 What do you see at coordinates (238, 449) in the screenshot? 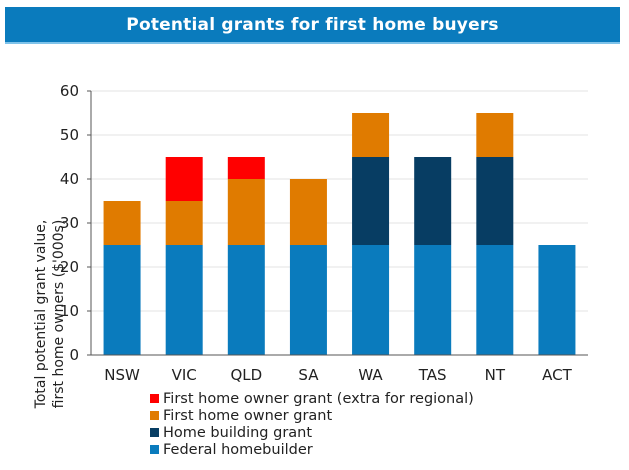
I see `legend-label: Federal homebuilder` at bounding box center [238, 449].